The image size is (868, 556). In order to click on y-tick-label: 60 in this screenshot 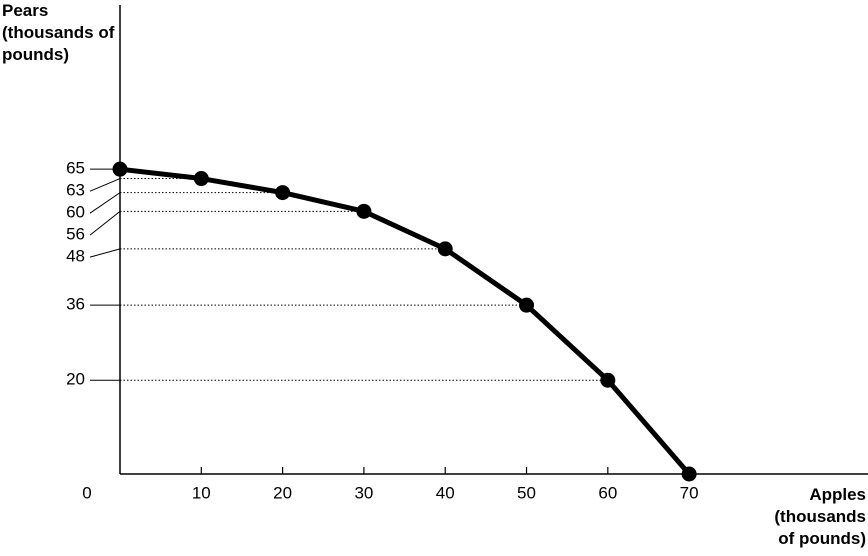, I will do `click(75, 212)`.